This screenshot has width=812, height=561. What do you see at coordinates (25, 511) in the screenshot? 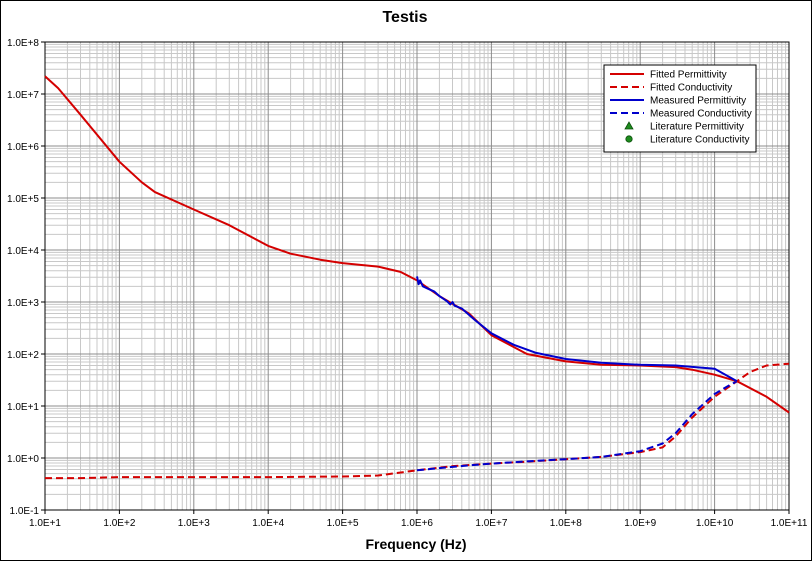
I see `y-tick-label: 1.0E-1` at bounding box center [25, 511].